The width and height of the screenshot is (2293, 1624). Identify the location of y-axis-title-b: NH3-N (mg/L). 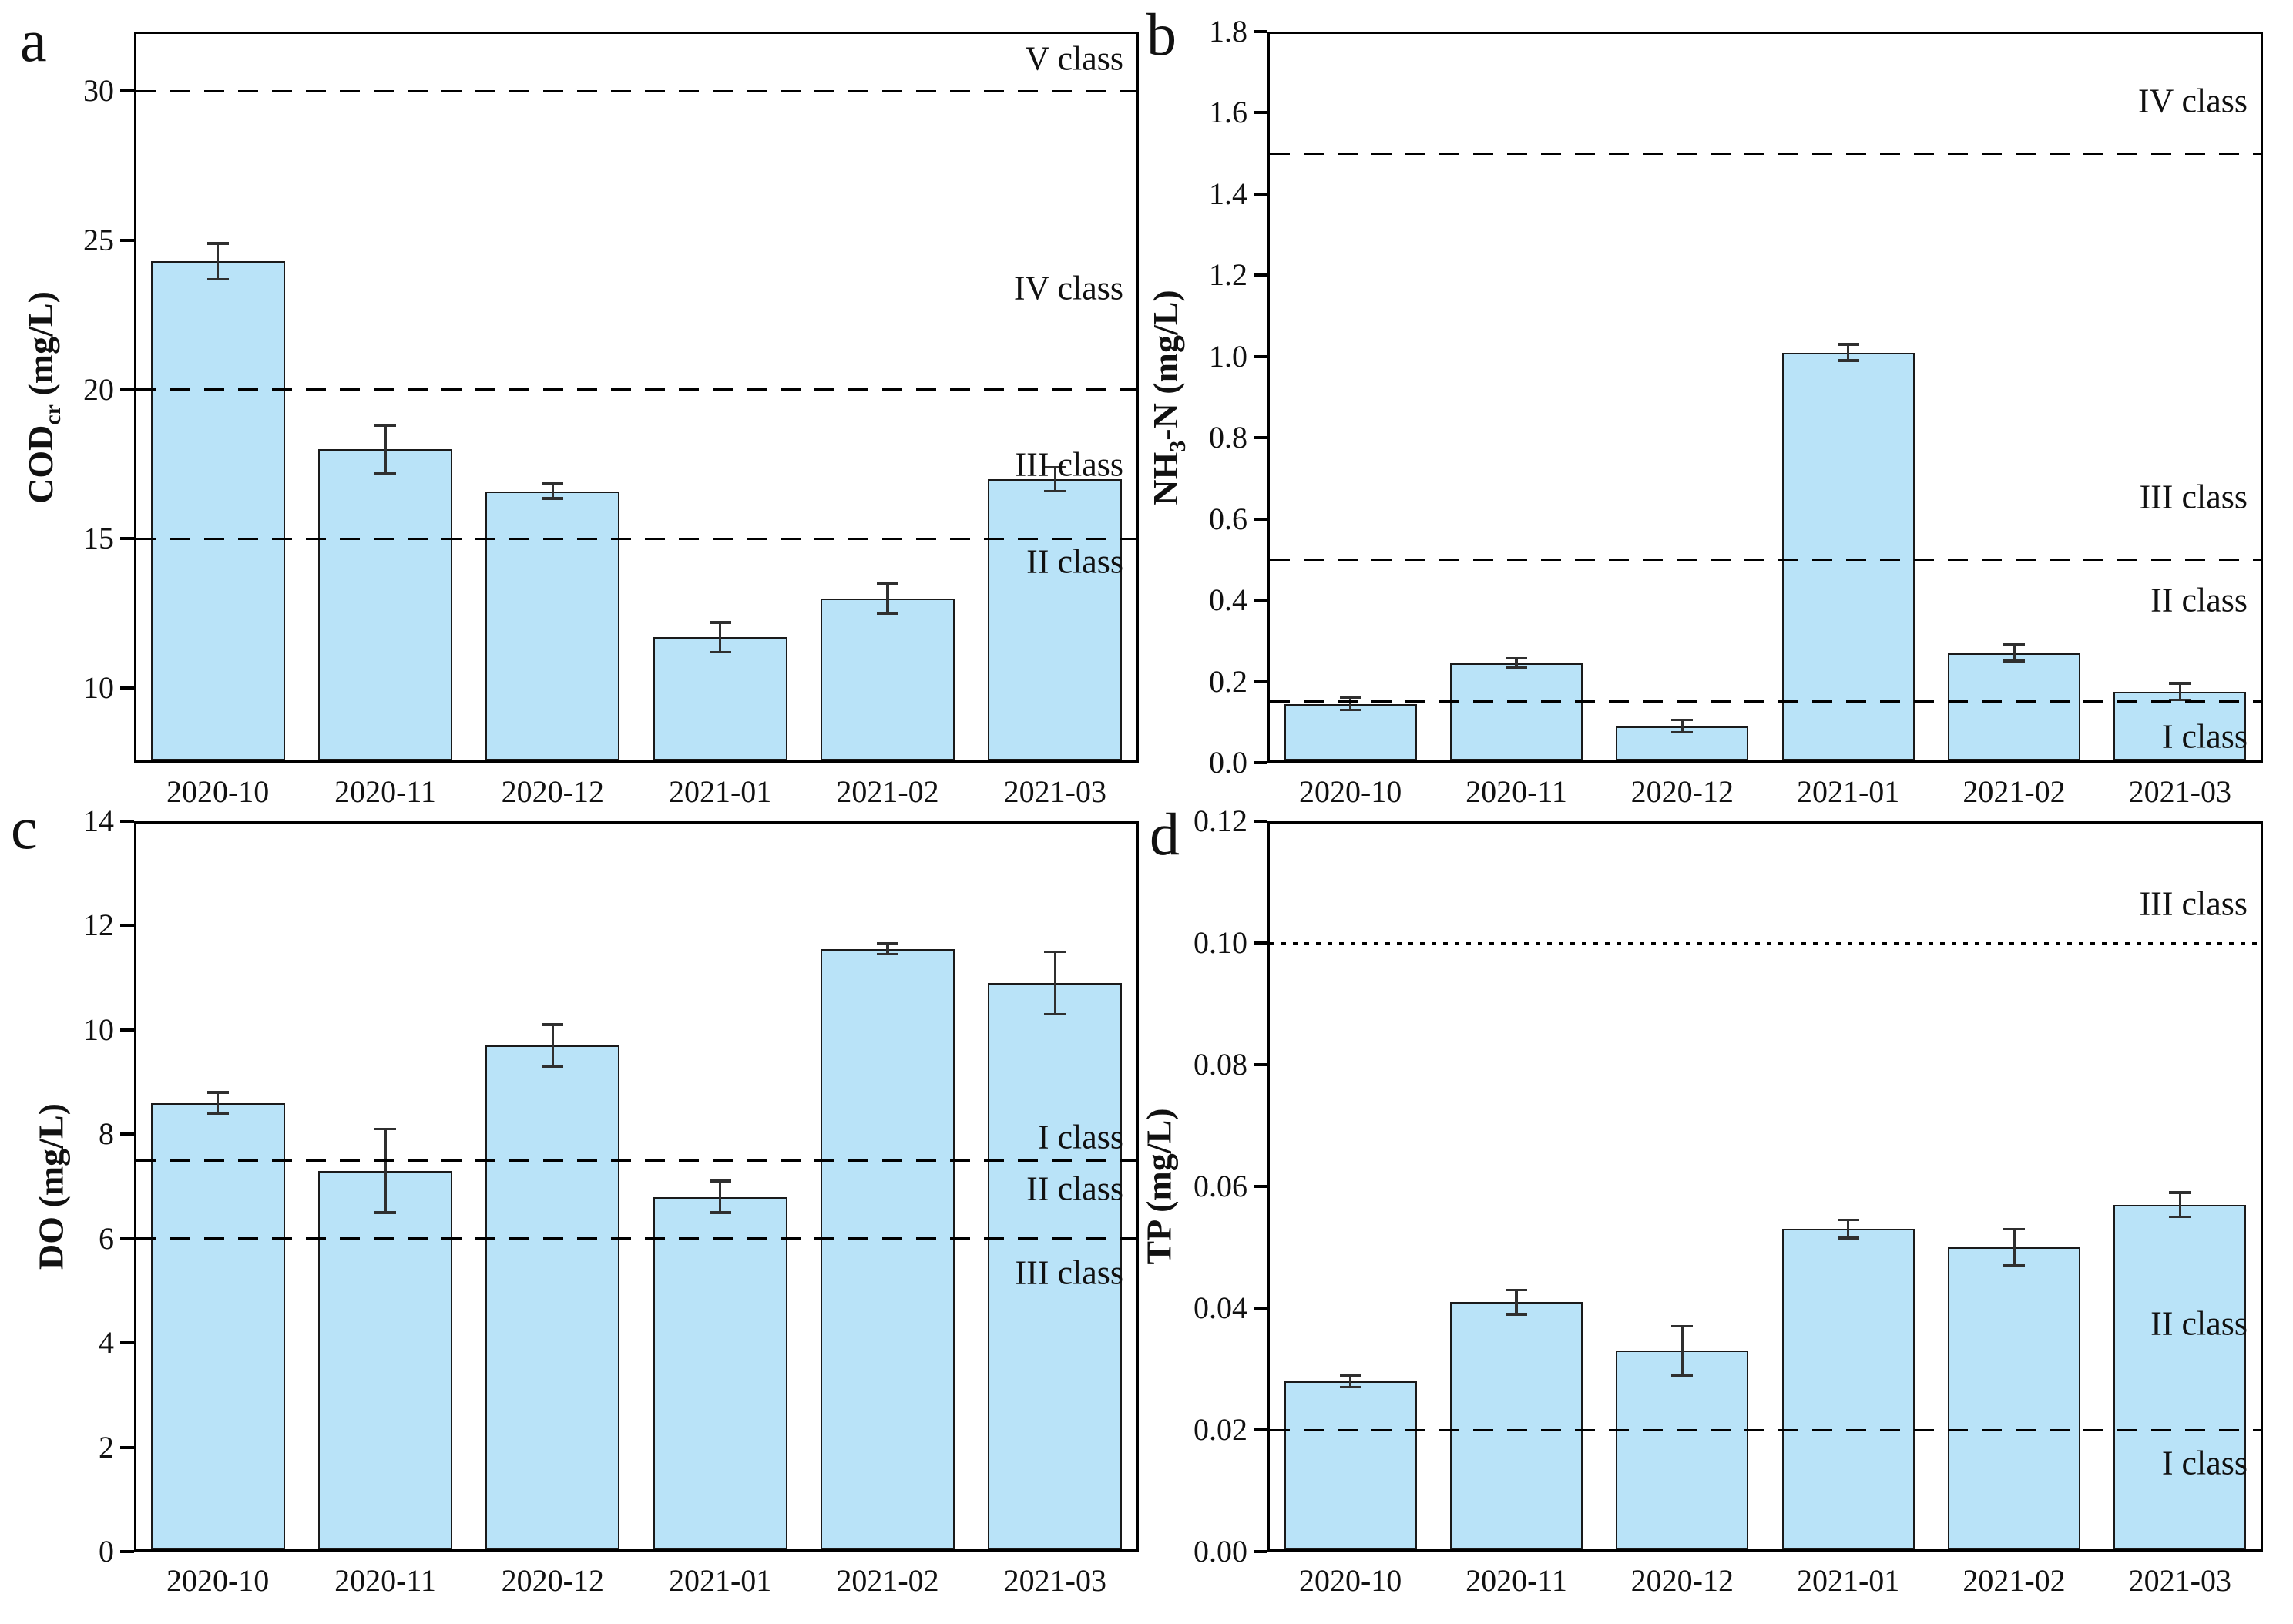
(1168, 397).